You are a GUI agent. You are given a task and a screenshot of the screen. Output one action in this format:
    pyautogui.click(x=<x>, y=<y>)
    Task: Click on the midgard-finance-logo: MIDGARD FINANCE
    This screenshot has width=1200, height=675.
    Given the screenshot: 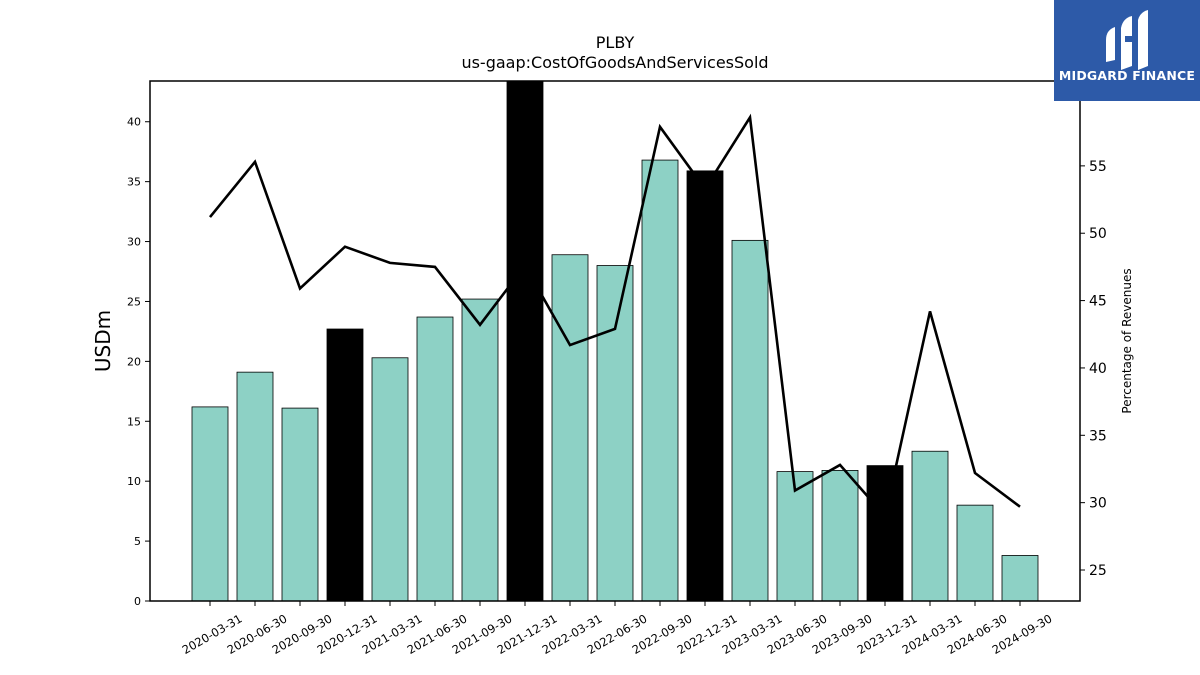 What is the action you would take?
    pyautogui.click(x=1127, y=50)
    